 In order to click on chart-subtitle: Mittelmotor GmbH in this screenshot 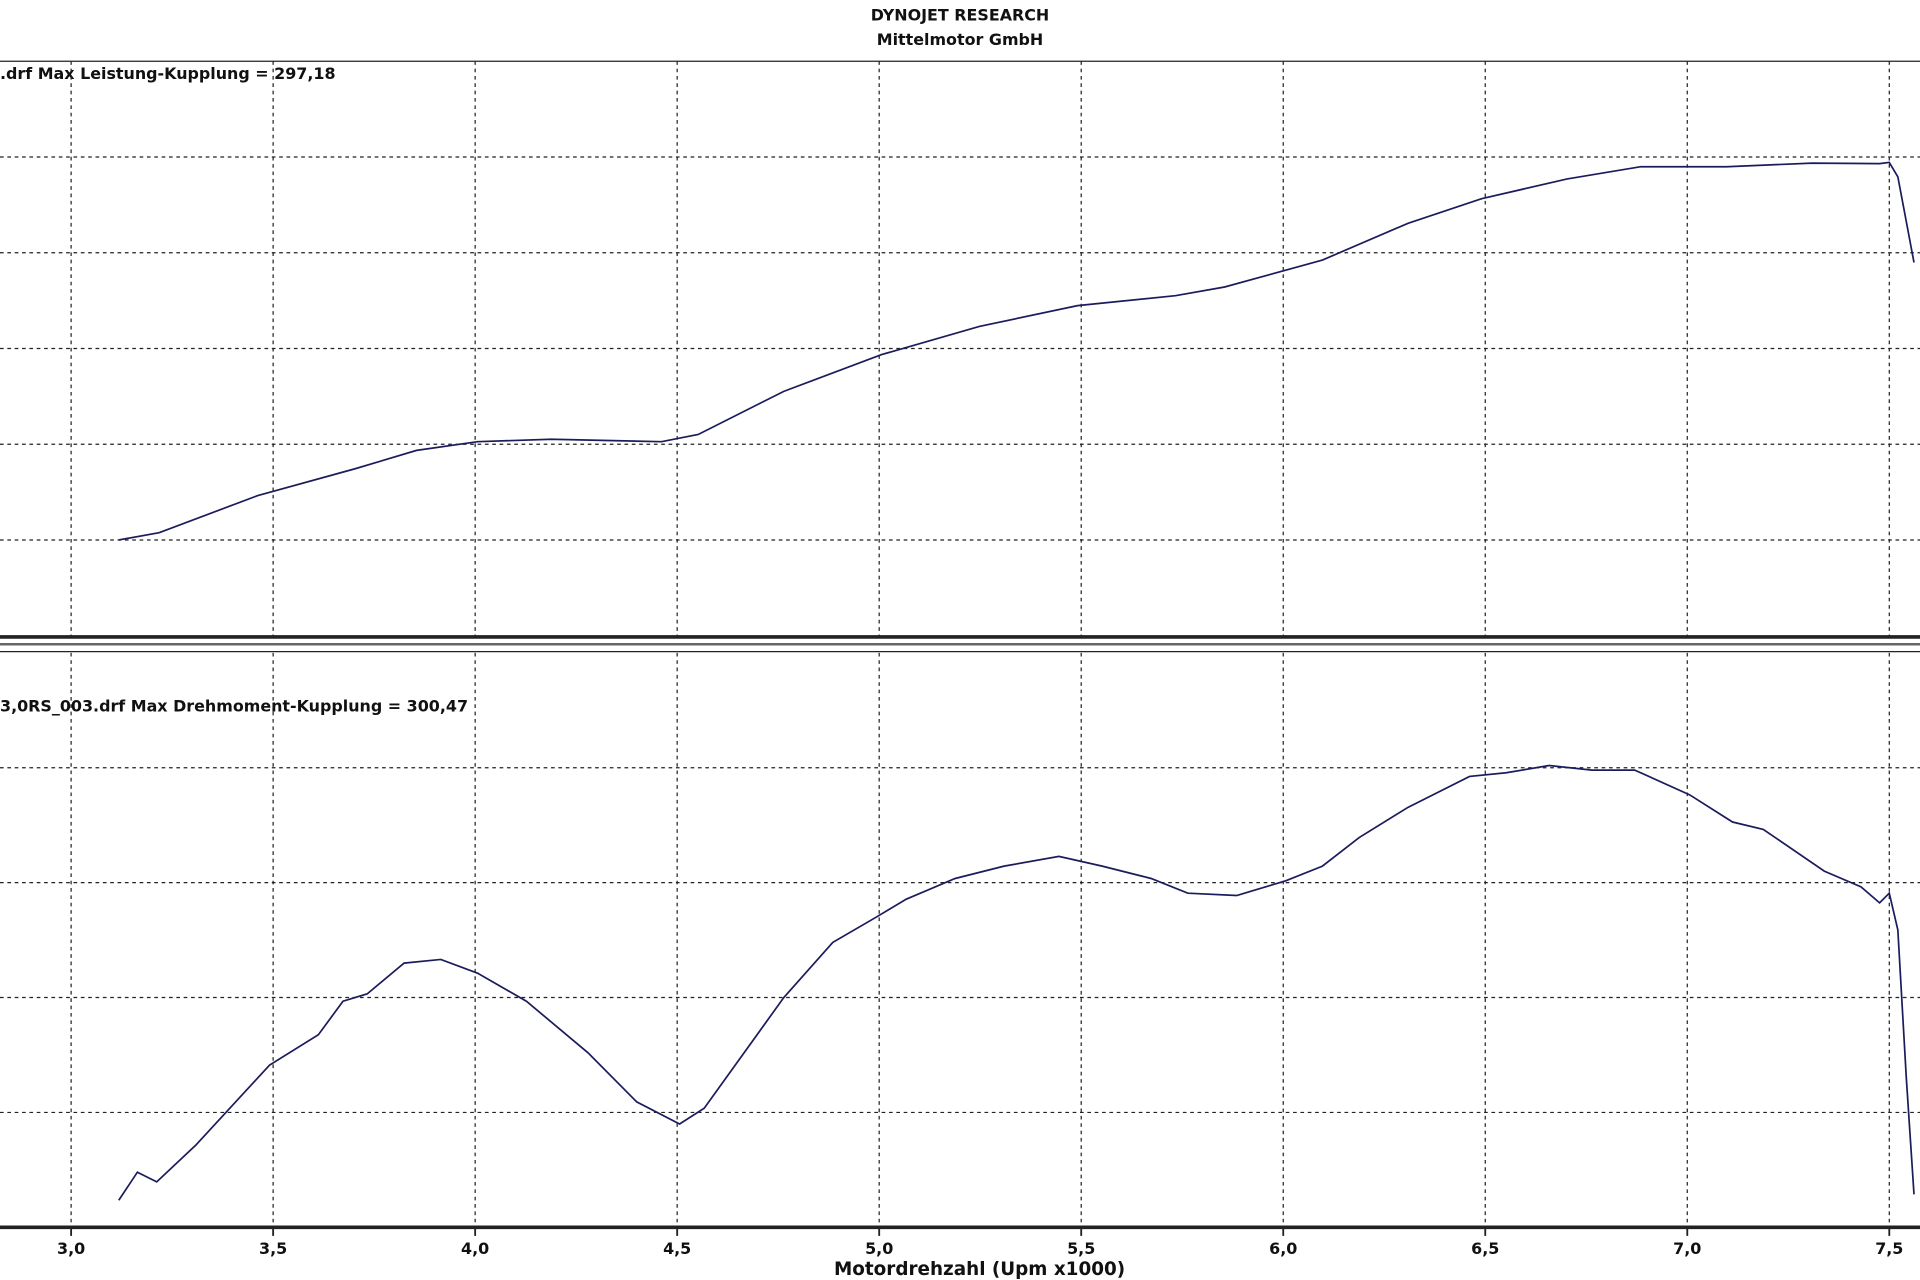, I will do `click(960, 39)`.